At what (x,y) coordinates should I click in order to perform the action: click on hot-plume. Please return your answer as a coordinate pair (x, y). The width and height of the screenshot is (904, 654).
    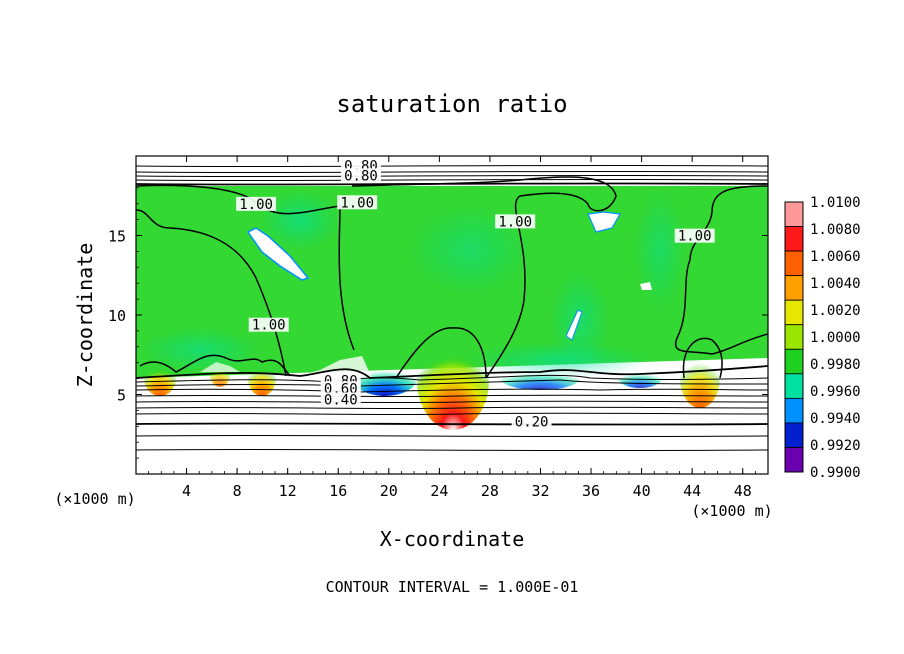
    Looking at the image, I should click on (453, 380).